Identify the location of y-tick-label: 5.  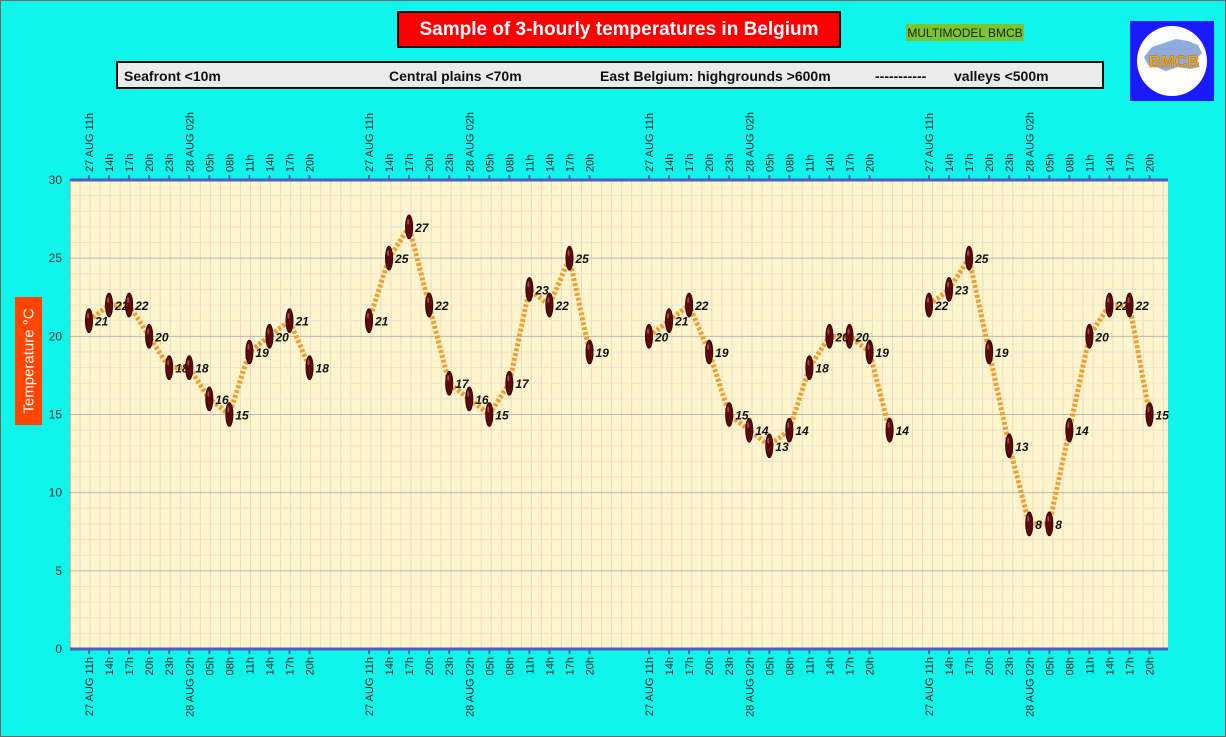
(58, 571).